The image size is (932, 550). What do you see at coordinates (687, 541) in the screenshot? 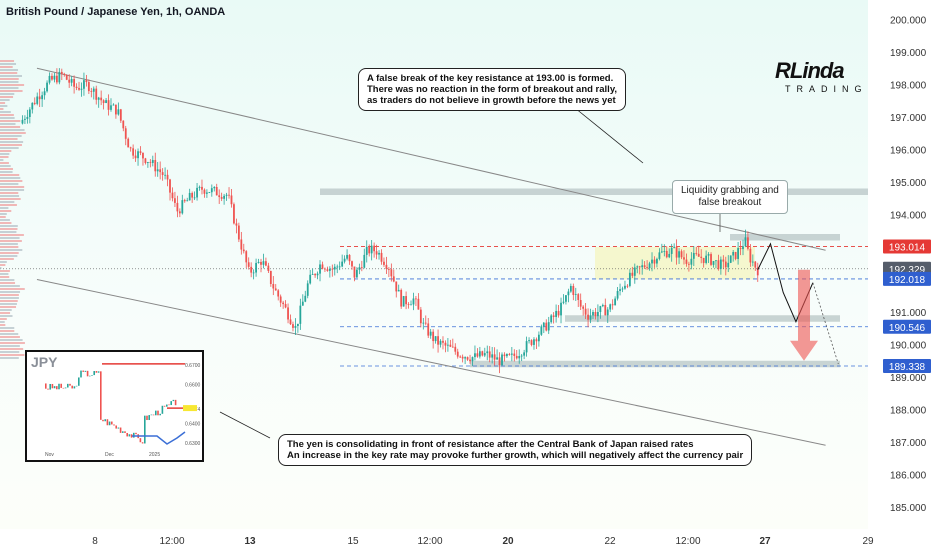
I see `x-tick-label: 12:00` at bounding box center [687, 541].